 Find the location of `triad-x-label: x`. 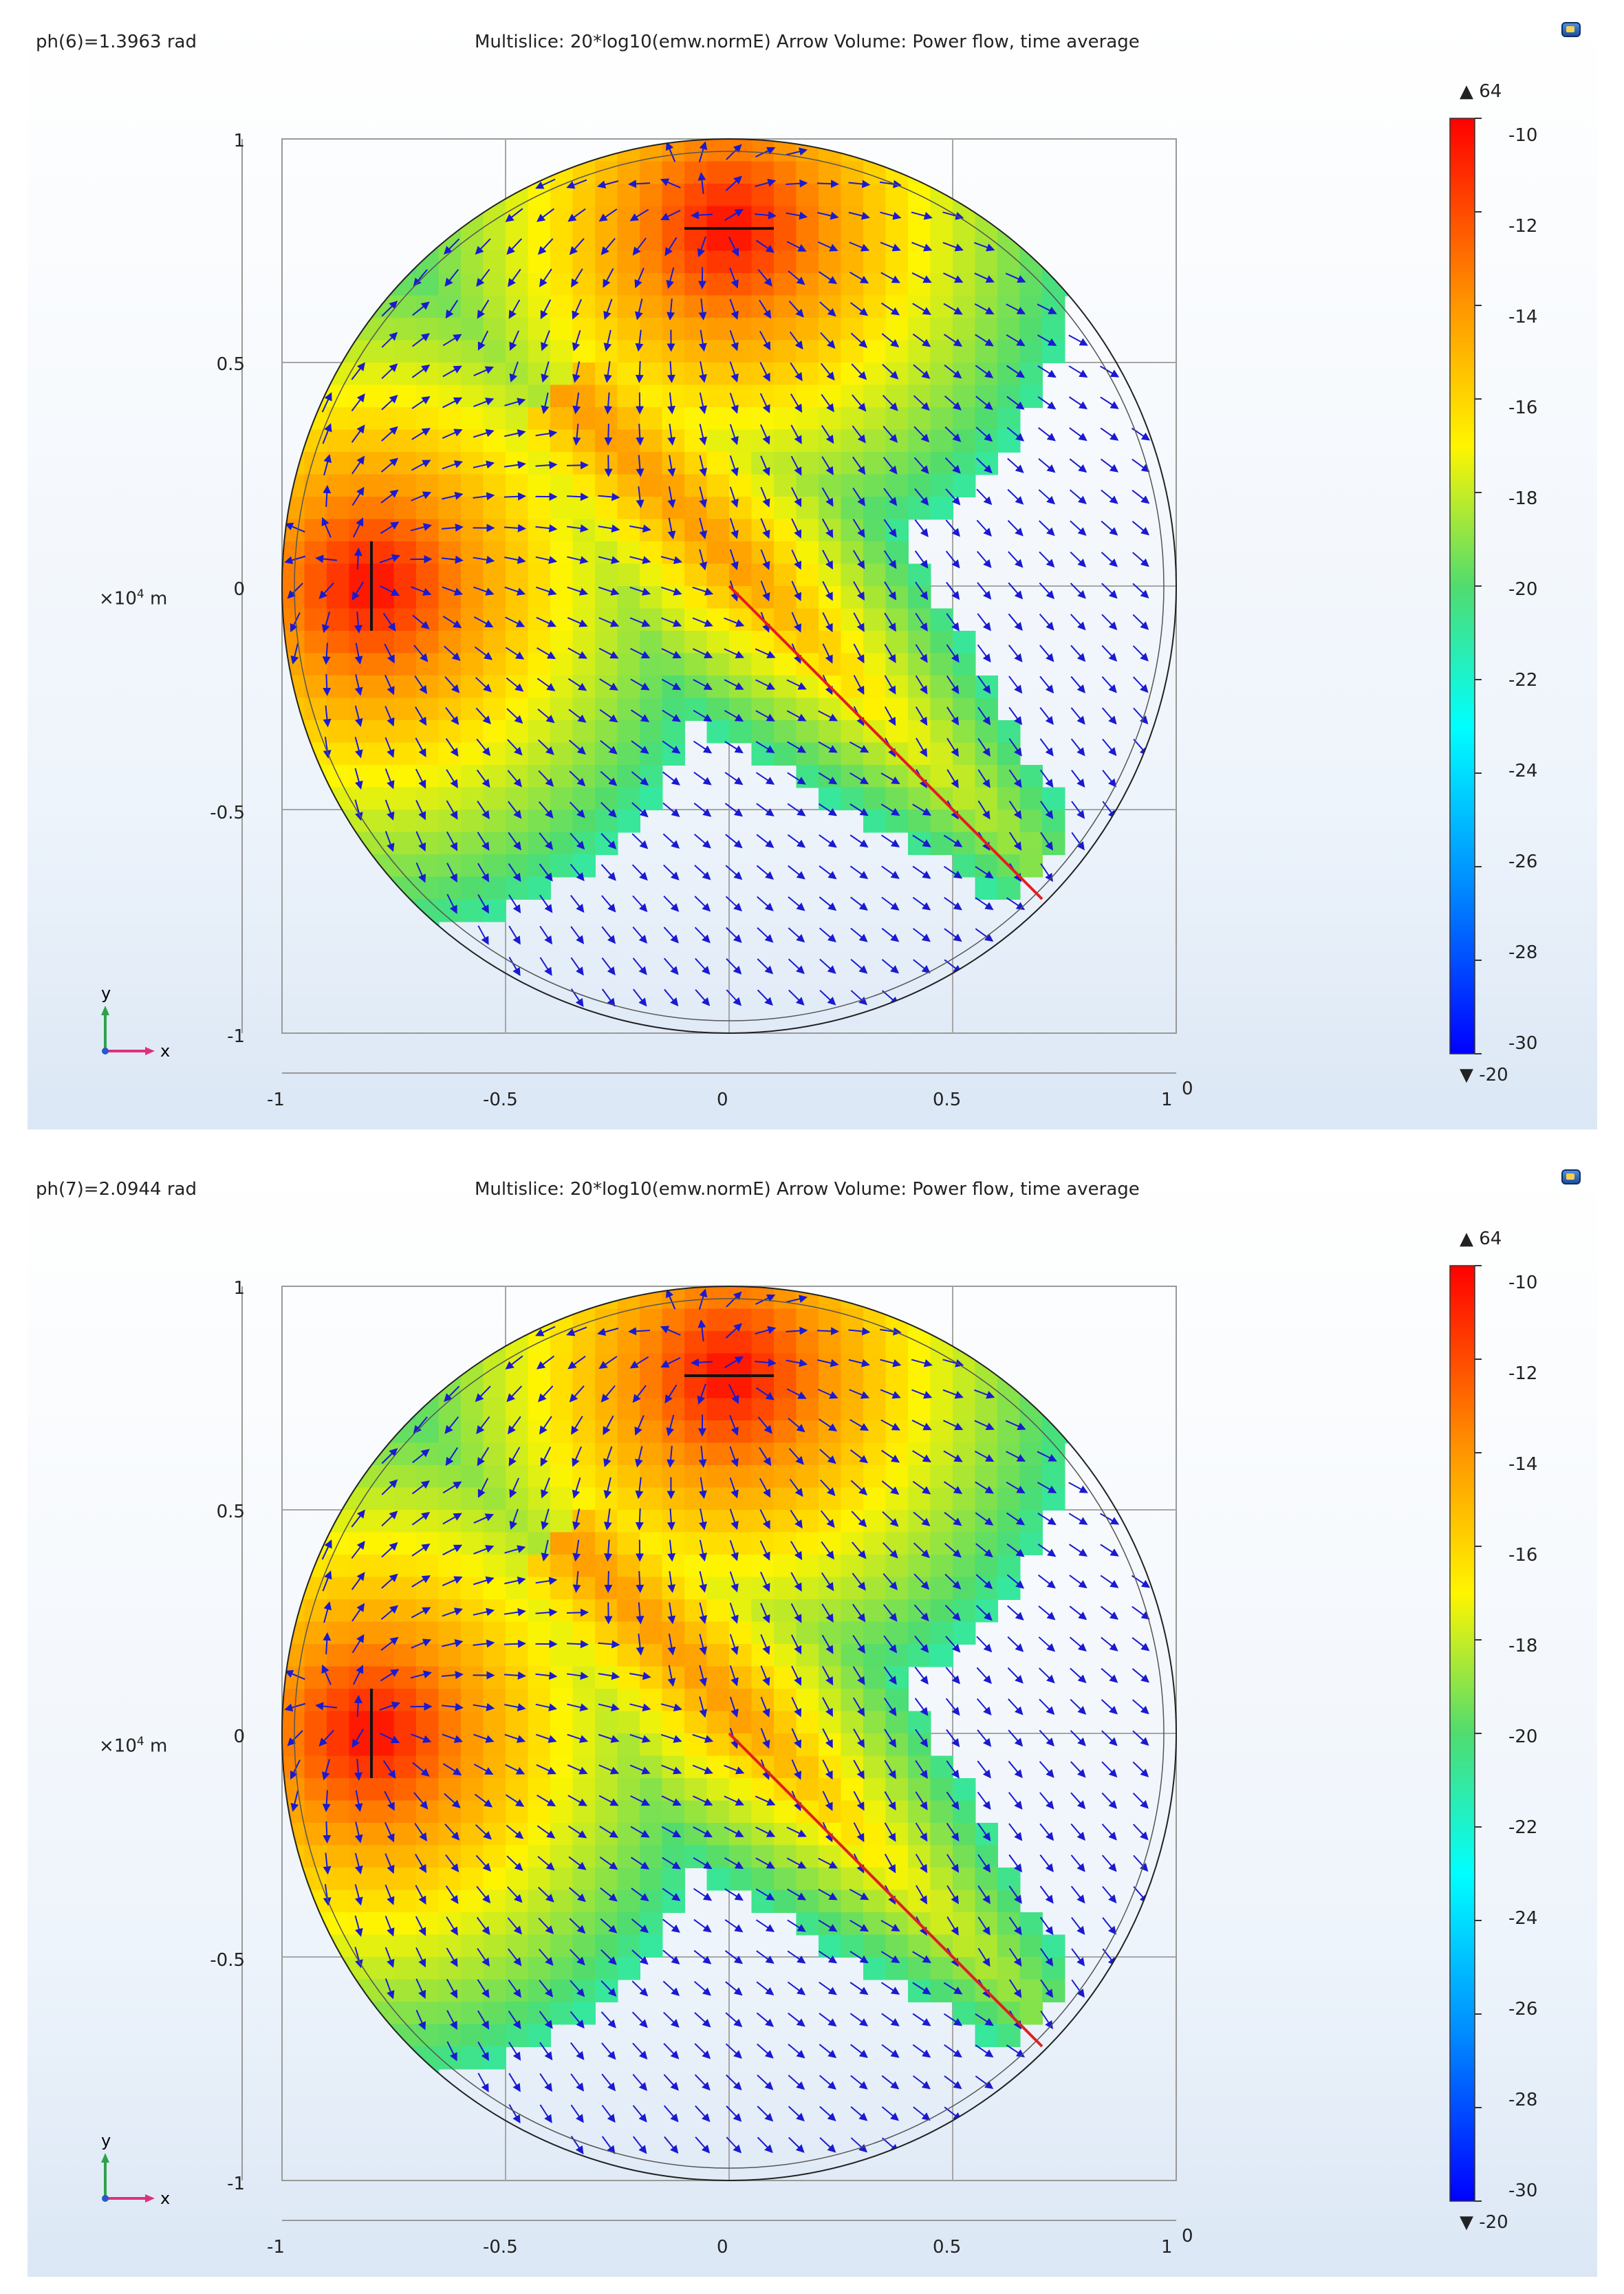

triad-x-label: x is located at coordinates (165, 1051).